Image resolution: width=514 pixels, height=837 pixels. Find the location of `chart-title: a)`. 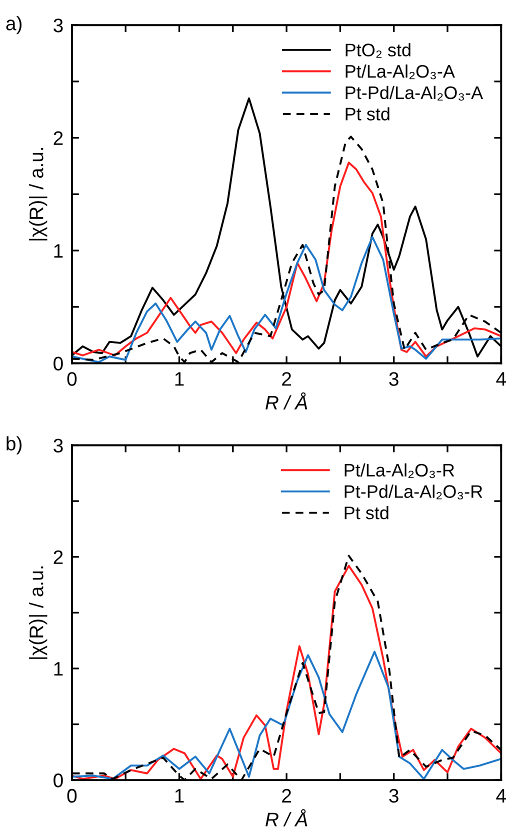

chart-title: a) is located at coordinates (14, 25).